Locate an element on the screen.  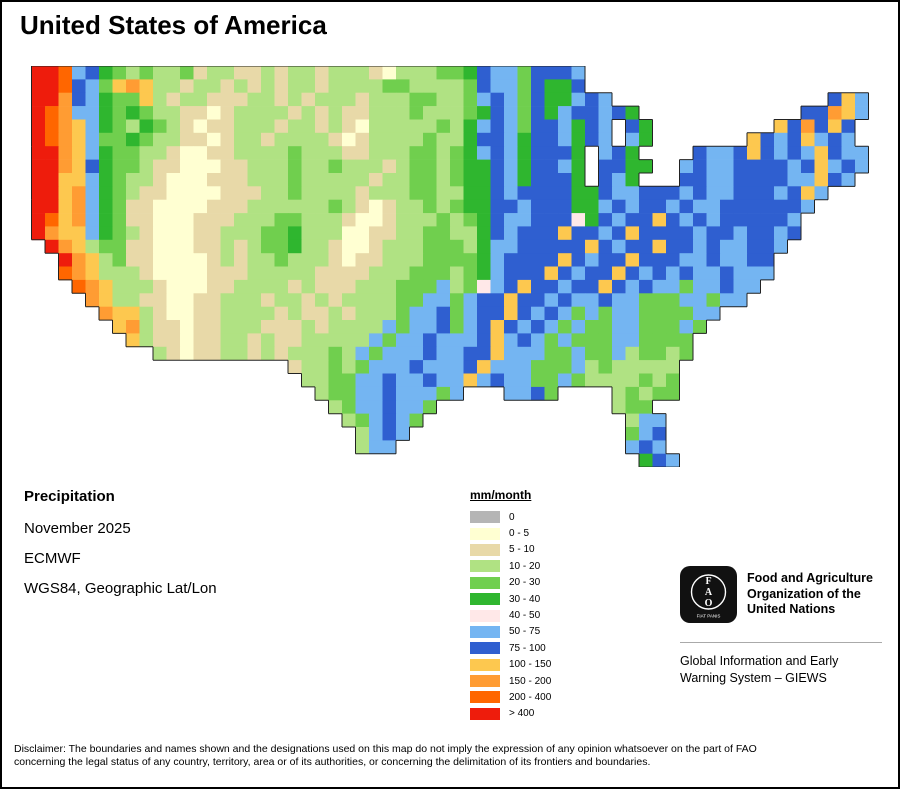
legend-label: 75 - 100 is located at coordinates (527, 648).